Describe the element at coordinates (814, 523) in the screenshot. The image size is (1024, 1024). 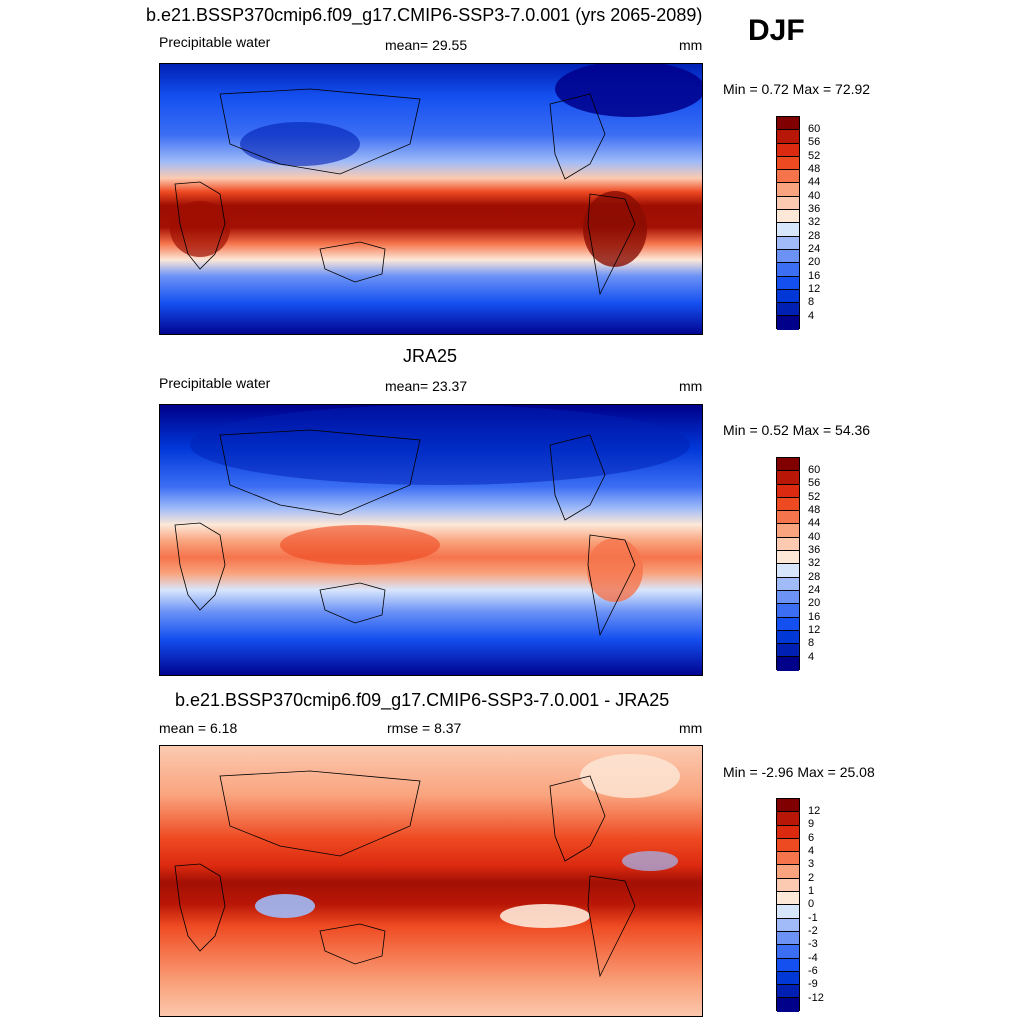
I see `panel2-colorbar-tick: 44` at that location.